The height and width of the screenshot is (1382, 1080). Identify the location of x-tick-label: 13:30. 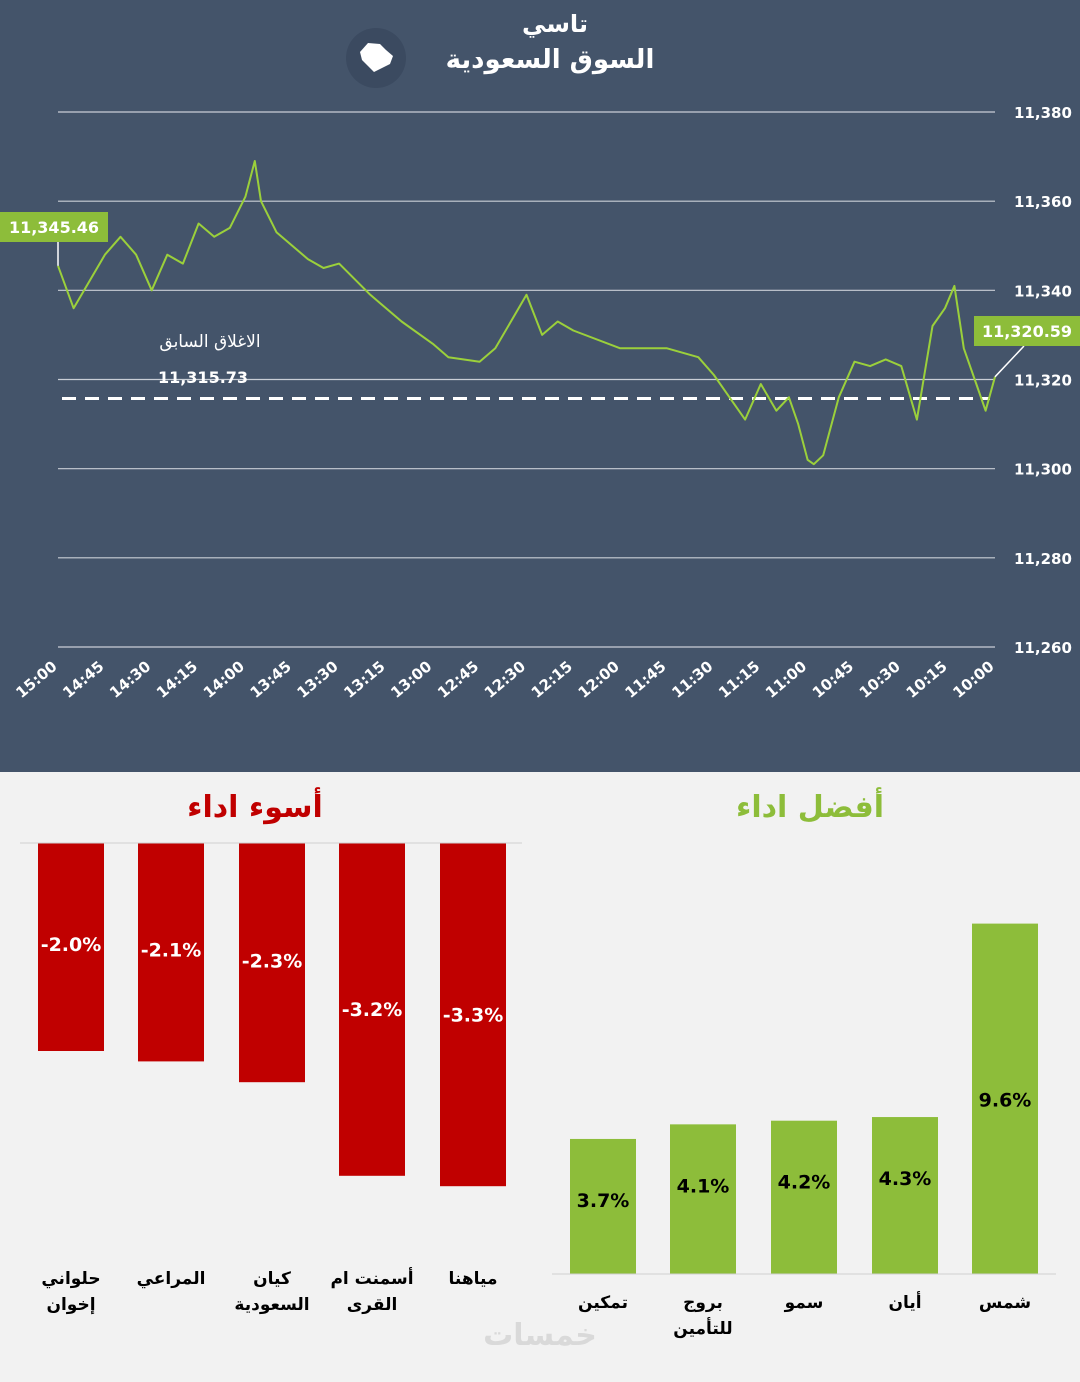
(318, 679).